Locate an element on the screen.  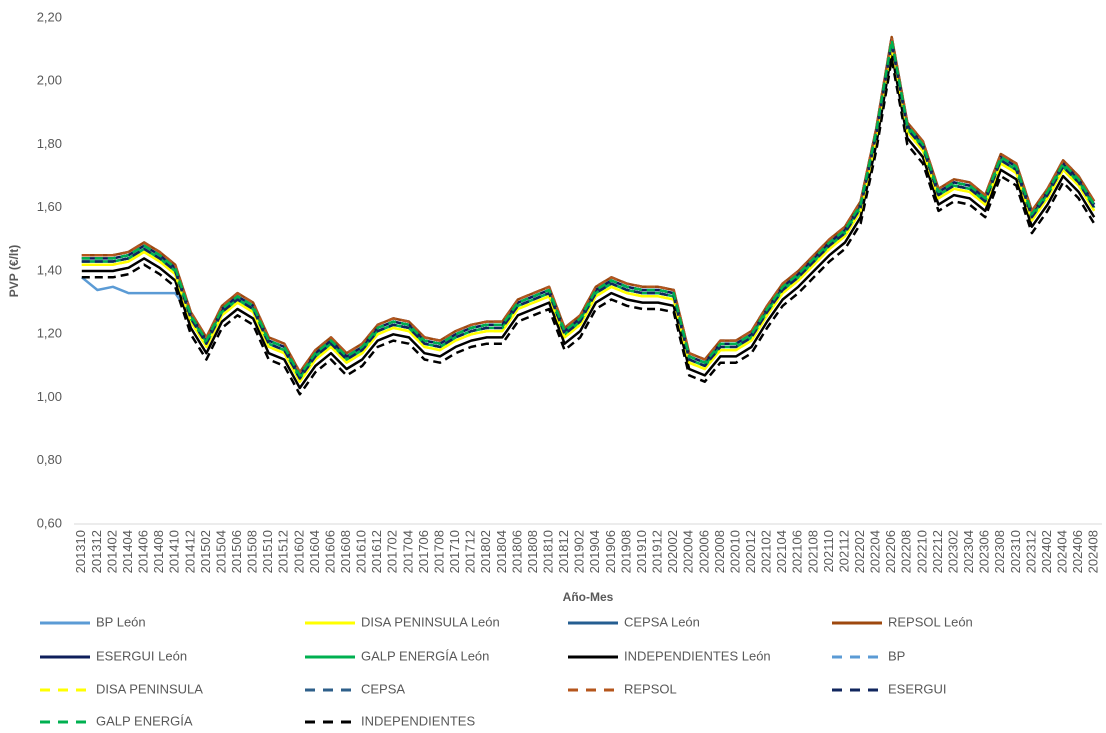
x-tick-label: 201912 is located at coordinates (657, 551).